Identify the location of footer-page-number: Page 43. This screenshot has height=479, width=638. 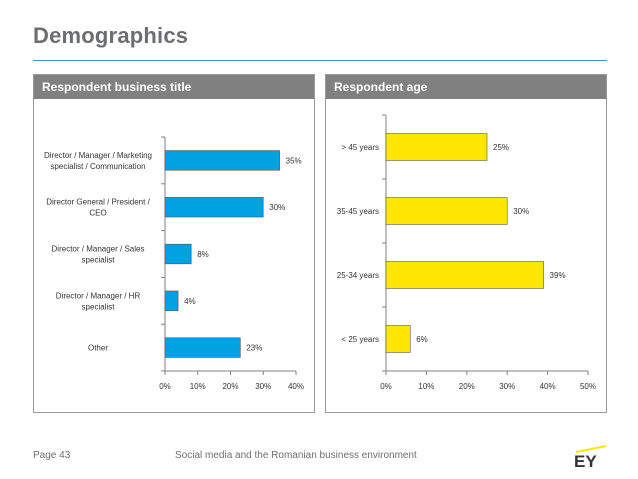
(52, 455).